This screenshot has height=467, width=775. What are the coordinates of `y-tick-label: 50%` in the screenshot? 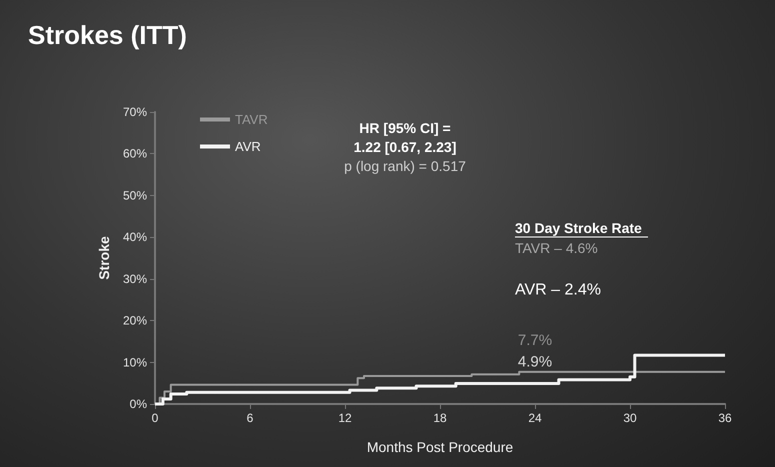 It's located at (135, 195).